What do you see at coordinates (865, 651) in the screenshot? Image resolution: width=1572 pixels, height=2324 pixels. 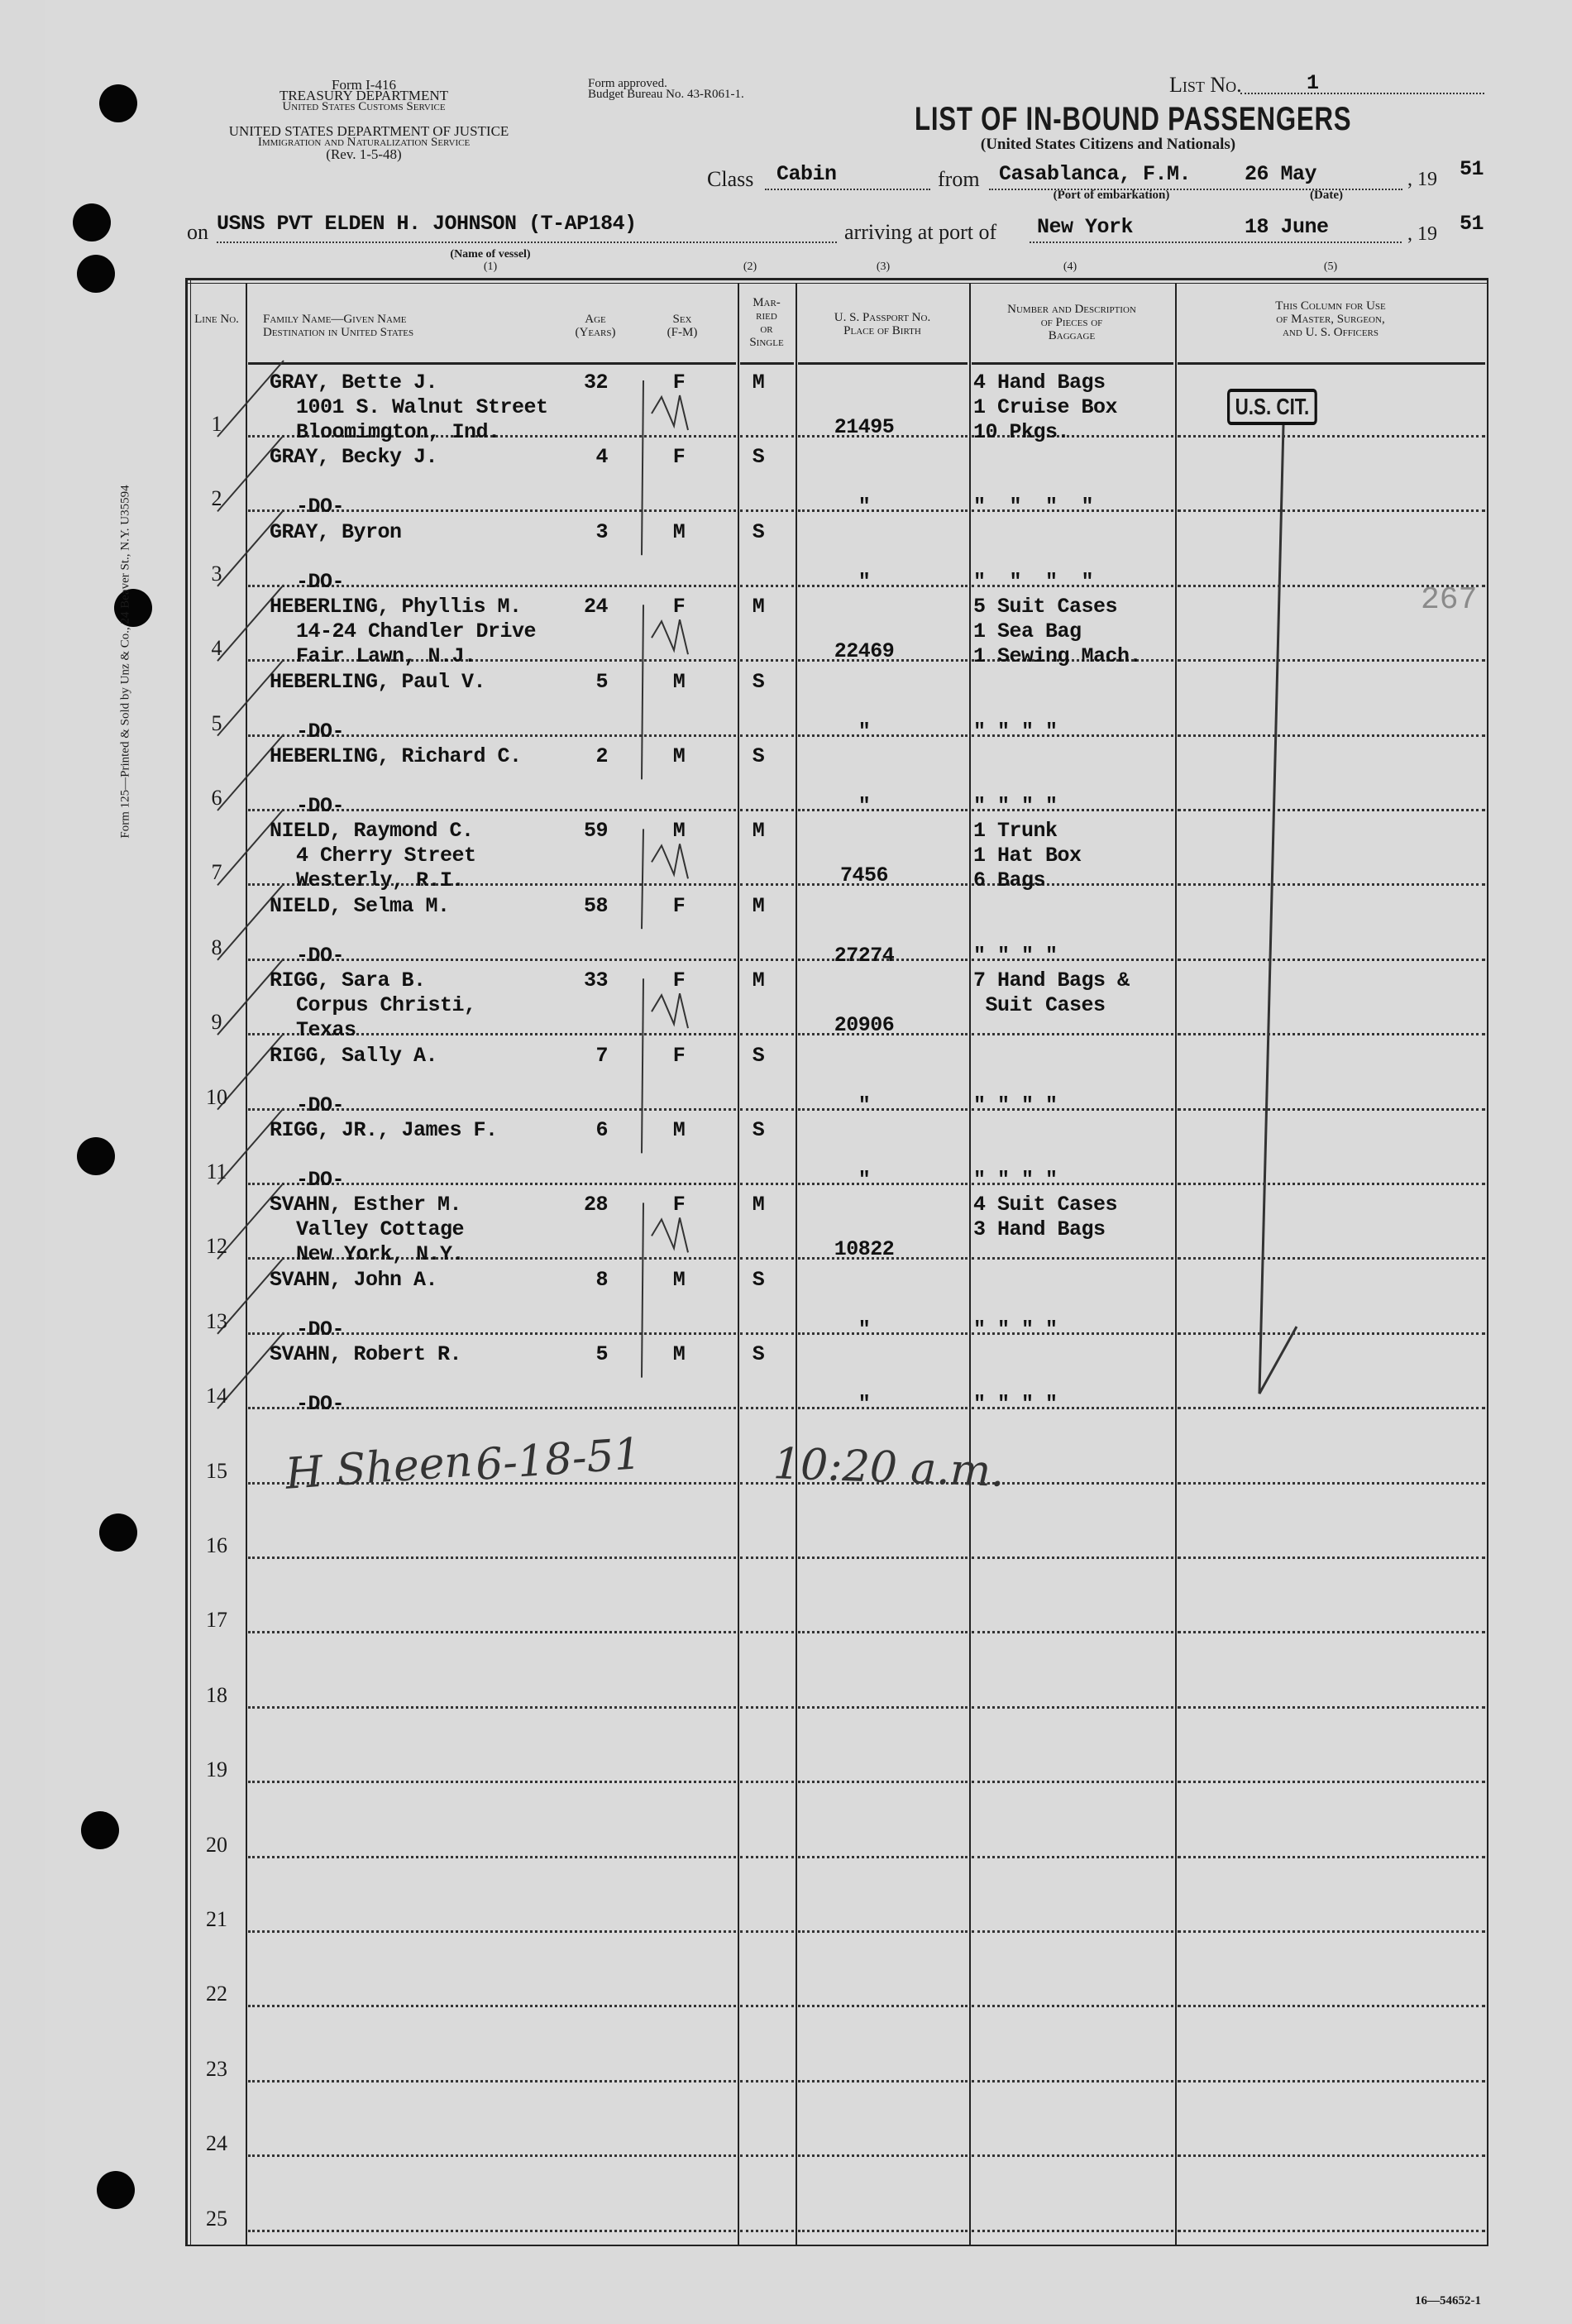 I see `passport-number: 22469` at bounding box center [865, 651].